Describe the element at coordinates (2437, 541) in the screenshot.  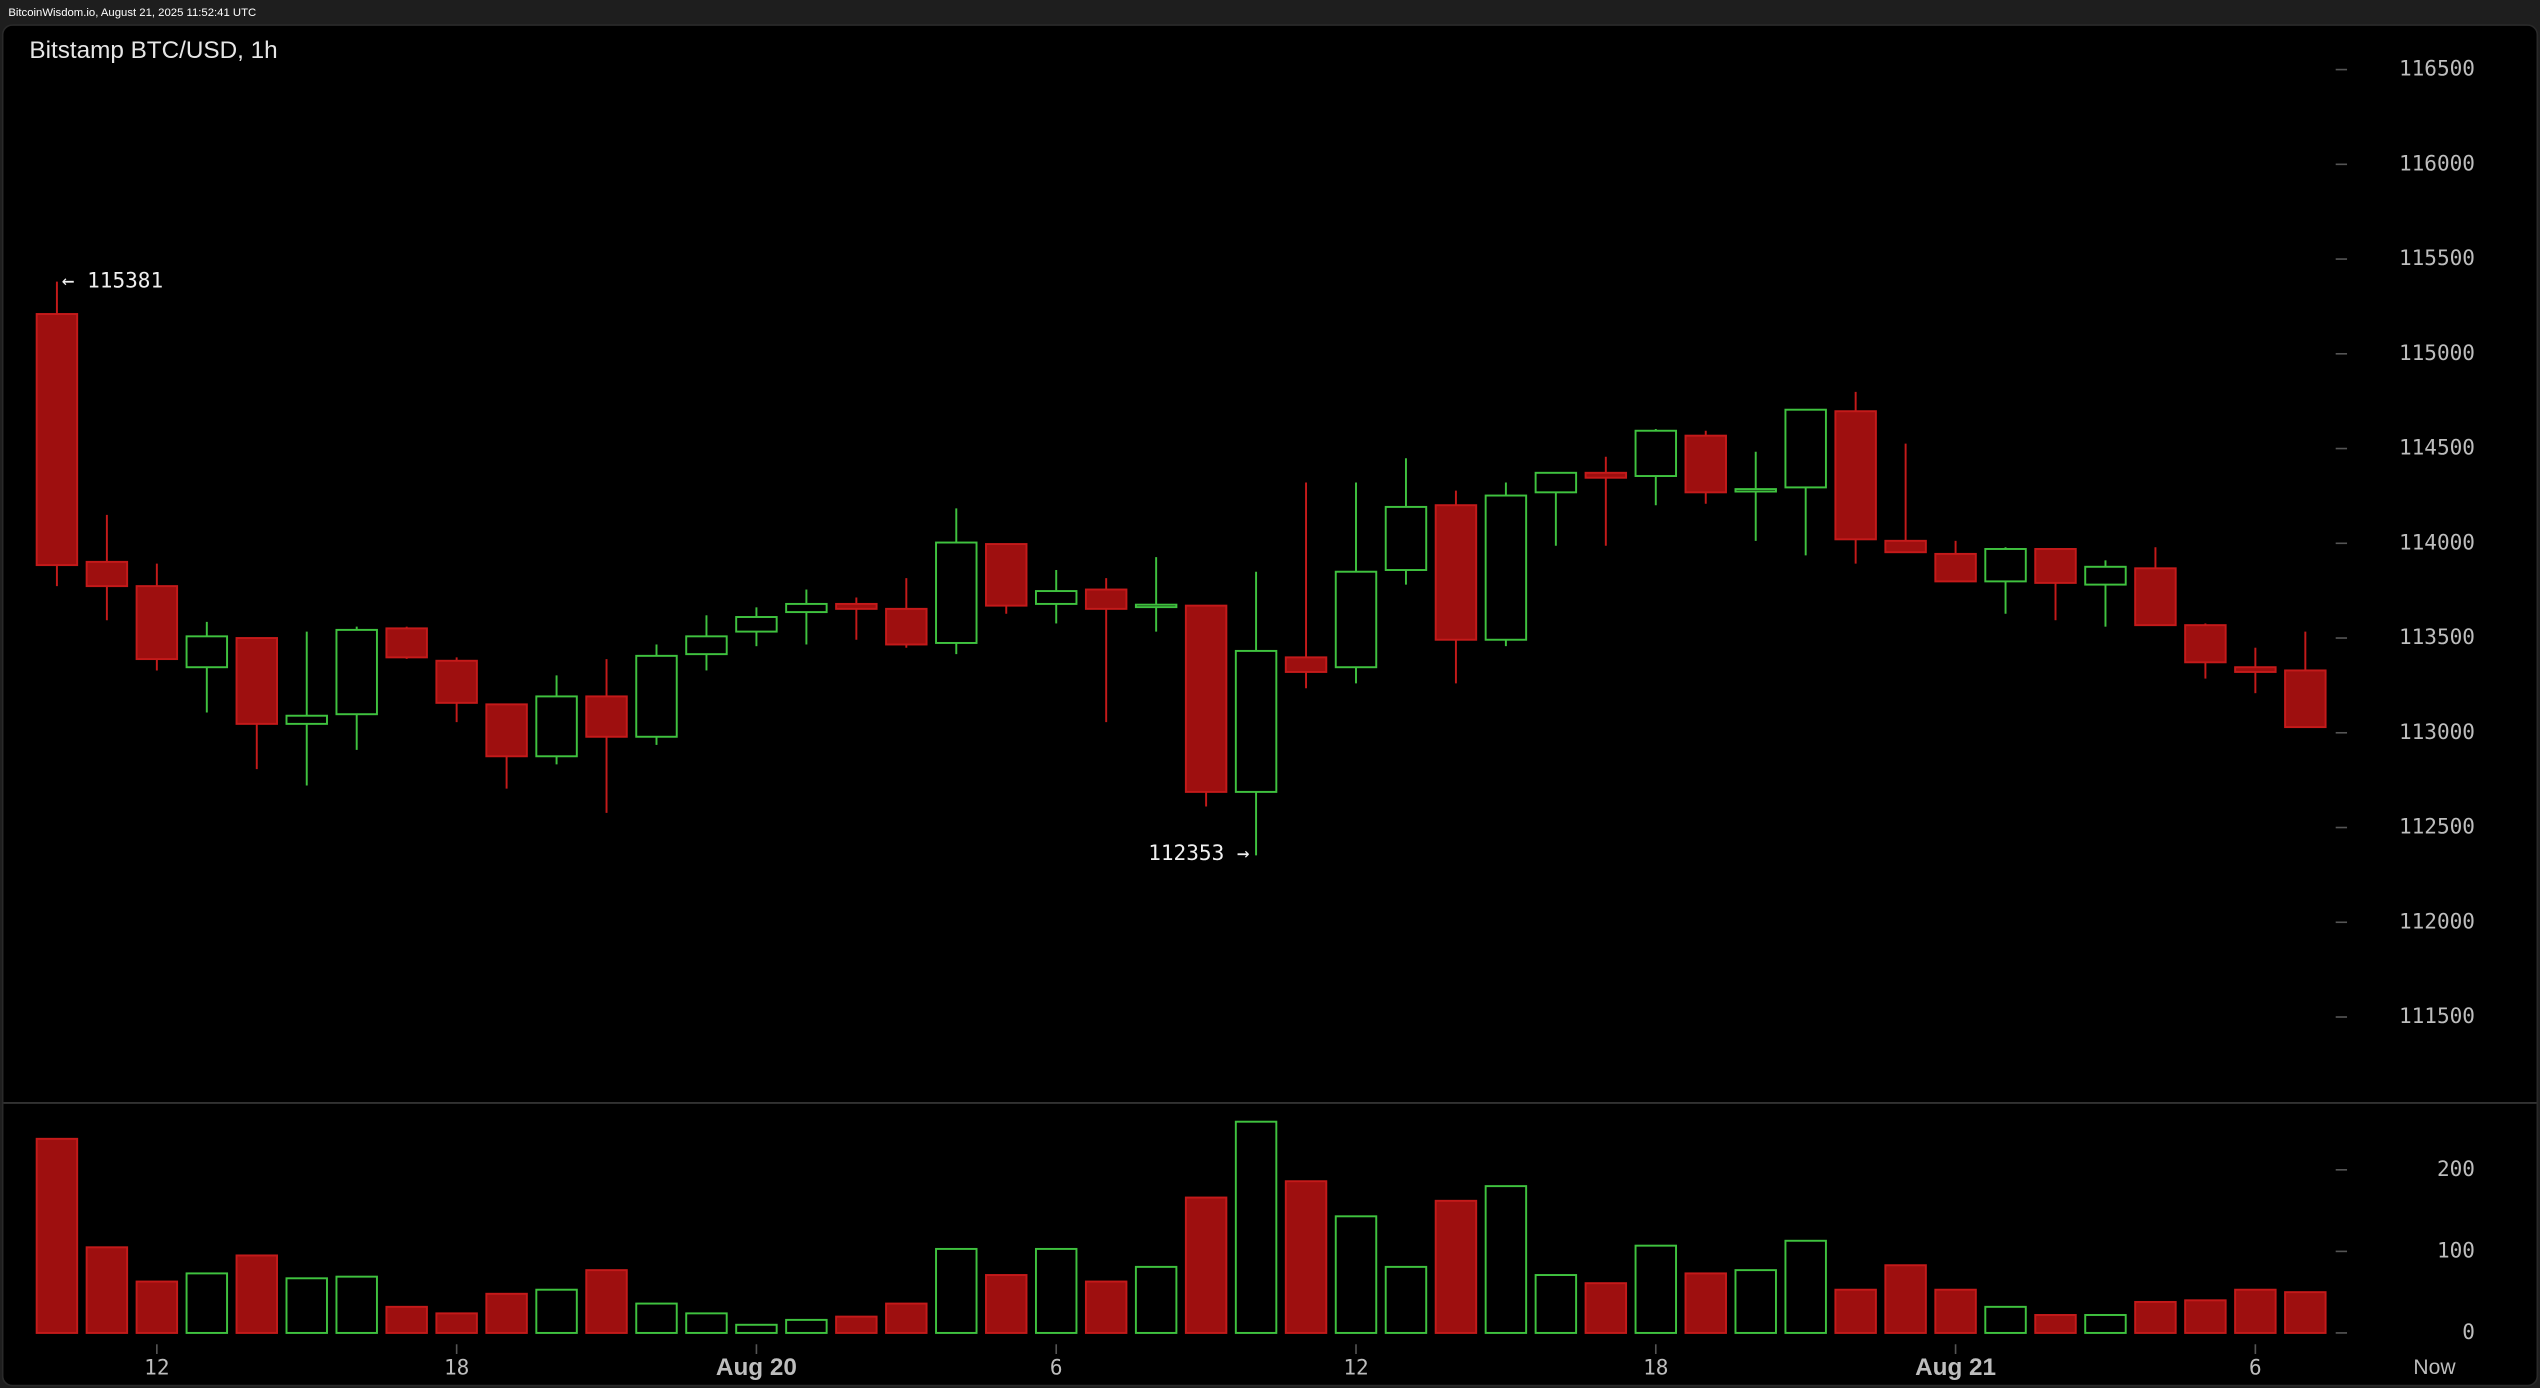
I see `y-tick-label: 114000` at that location.